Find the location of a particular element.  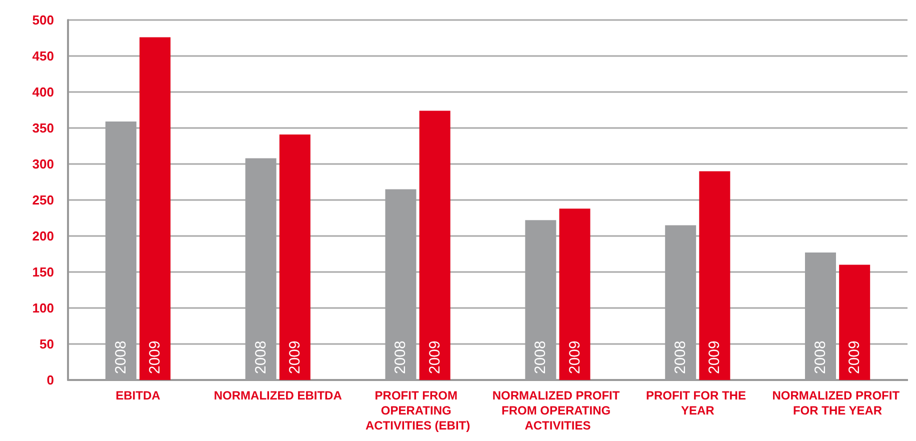

y-tick-label: 300 is located at coordinates (43, 164).